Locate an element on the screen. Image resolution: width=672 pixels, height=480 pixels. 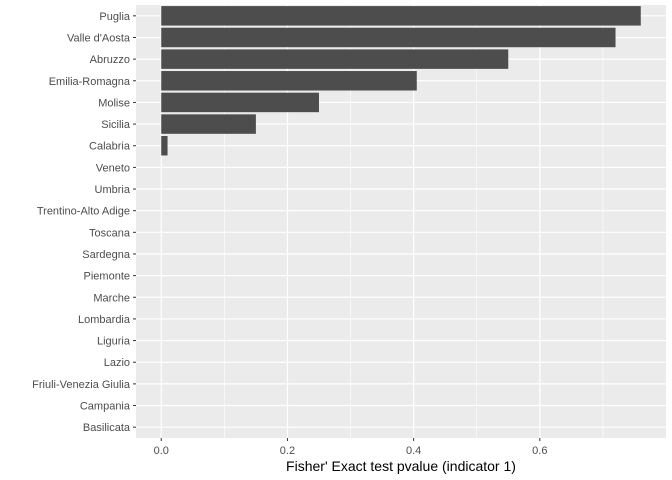
x-tick-label: 0.0 is located at coordinates (161, 451).